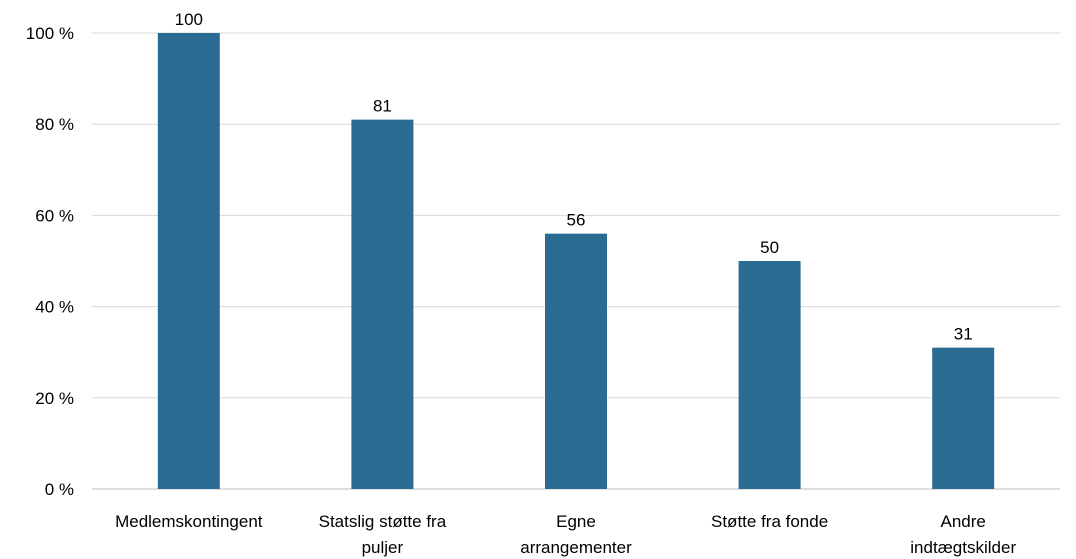  Describe the element at coordinates (189, 19) in the screenshot. I see `data-label: 100` at that location.